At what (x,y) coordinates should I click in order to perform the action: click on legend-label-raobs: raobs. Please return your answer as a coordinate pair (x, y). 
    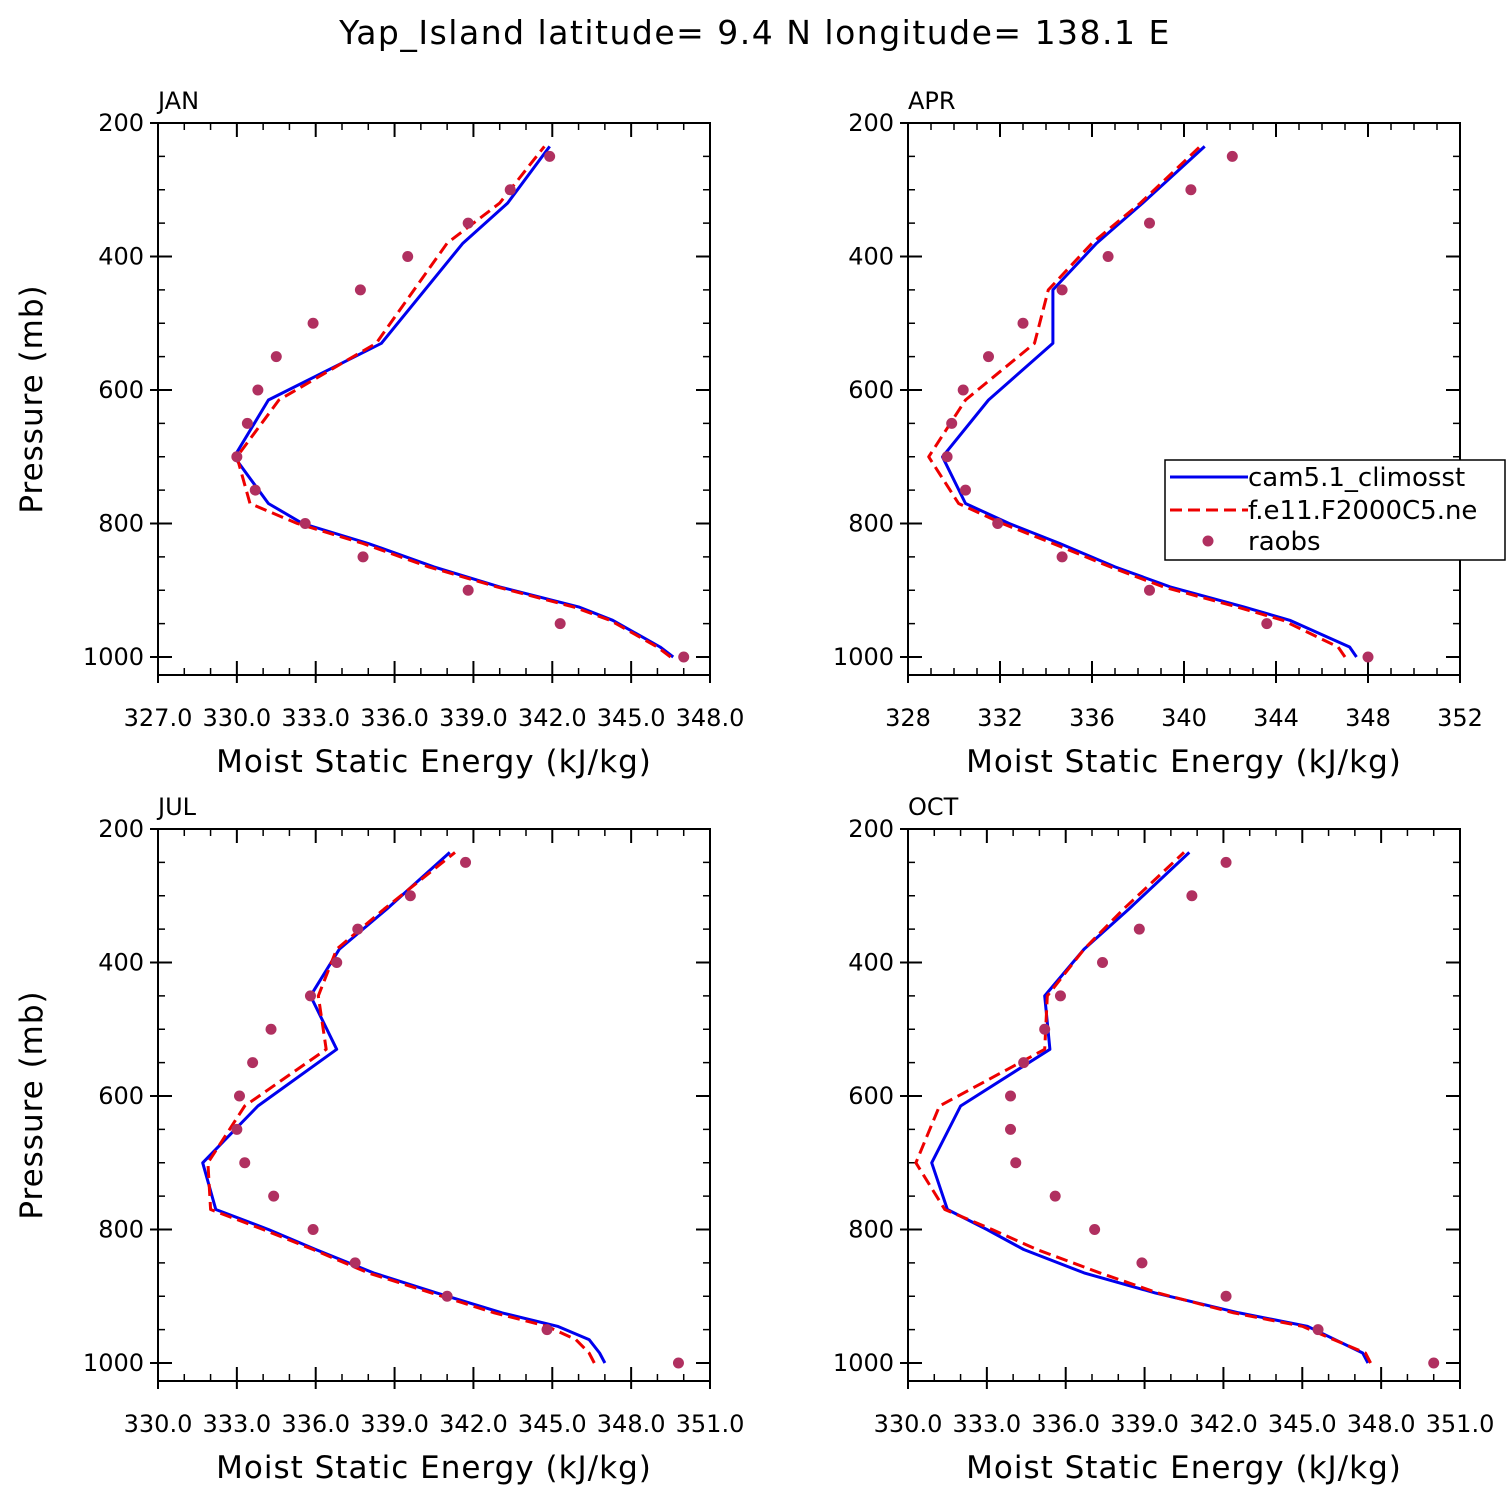
    Looking at the image, I should click on (1284, 542).